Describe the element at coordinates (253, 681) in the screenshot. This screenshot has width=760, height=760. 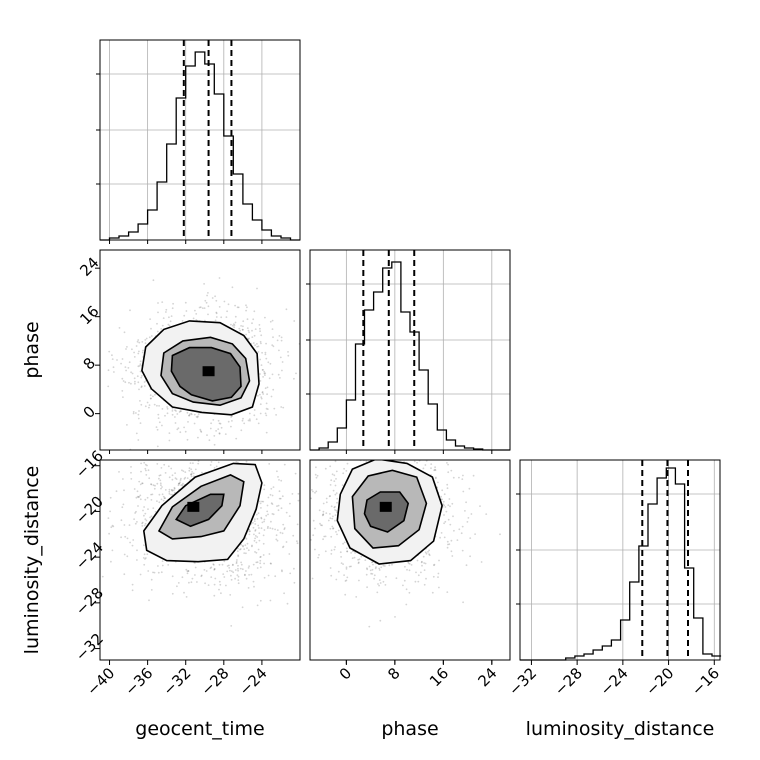
I see `x-tick-label-geocent-time: −24` at that location.